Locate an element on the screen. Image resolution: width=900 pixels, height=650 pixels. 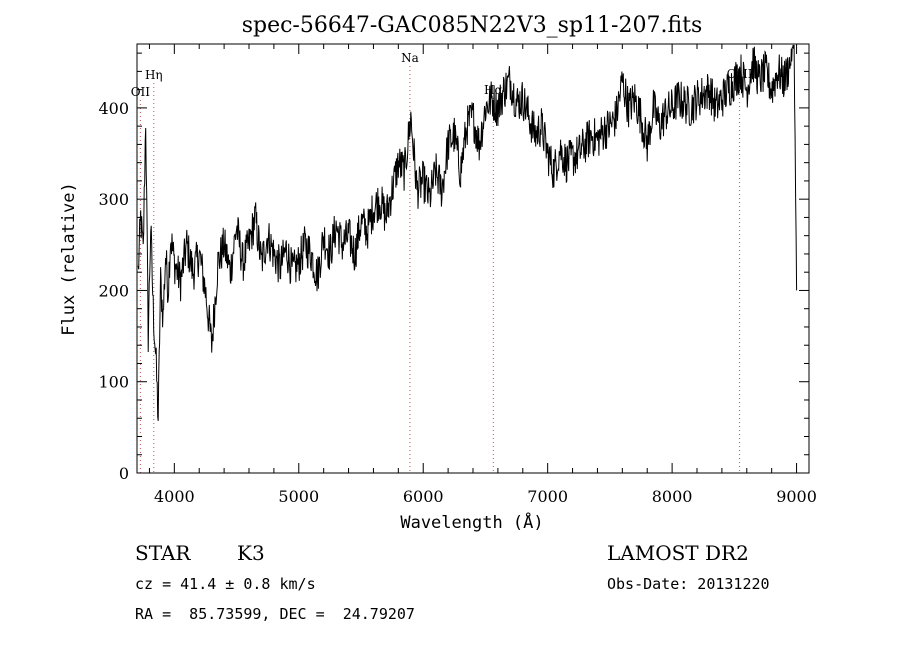
object-subclass: K3 is located at coordinates (251, 553).